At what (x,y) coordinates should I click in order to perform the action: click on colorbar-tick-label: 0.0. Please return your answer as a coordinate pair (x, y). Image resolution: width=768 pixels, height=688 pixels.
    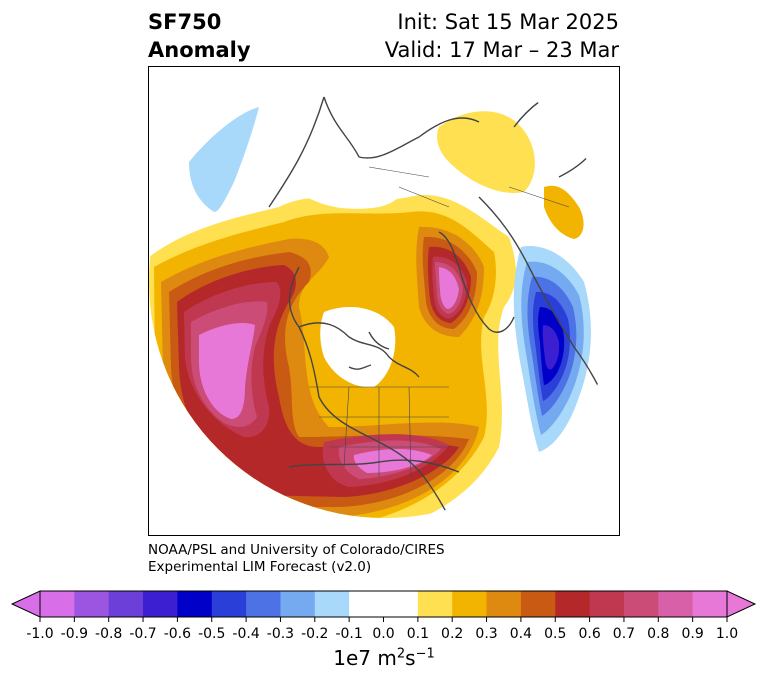
    Looking at the image, I should click on (383, 634).